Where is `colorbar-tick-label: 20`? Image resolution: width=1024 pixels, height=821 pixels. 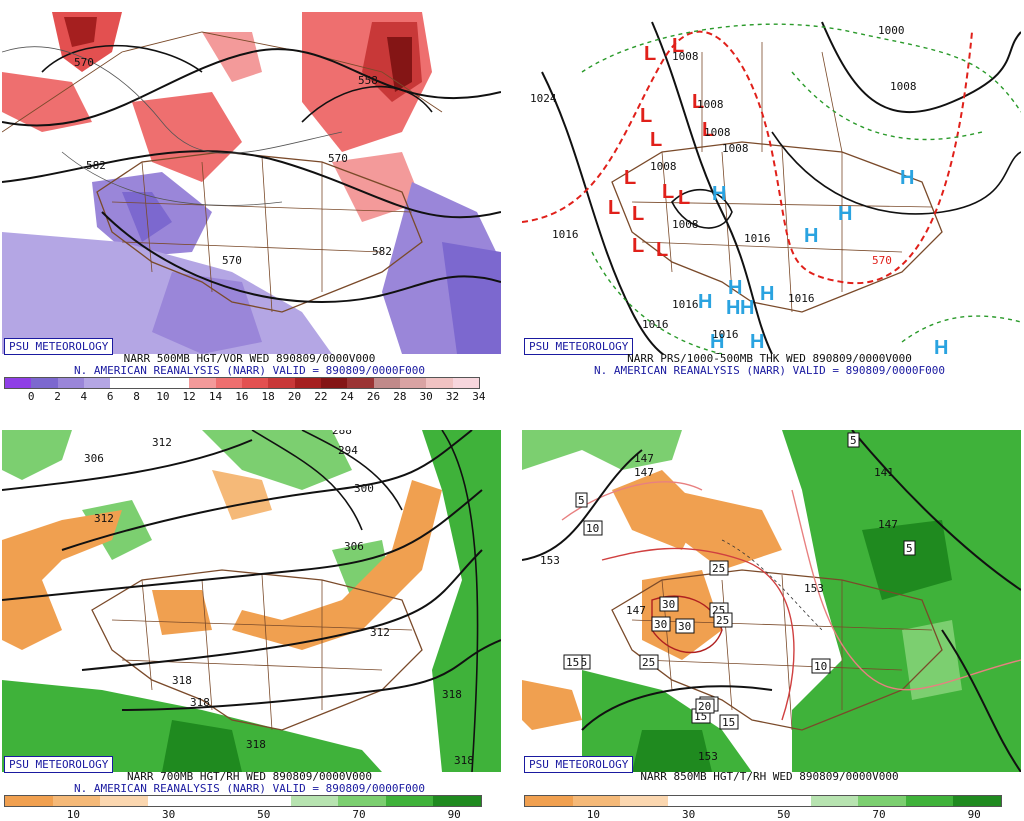 colorbar-tick-label: 20 is located at coordinates (294, 396).